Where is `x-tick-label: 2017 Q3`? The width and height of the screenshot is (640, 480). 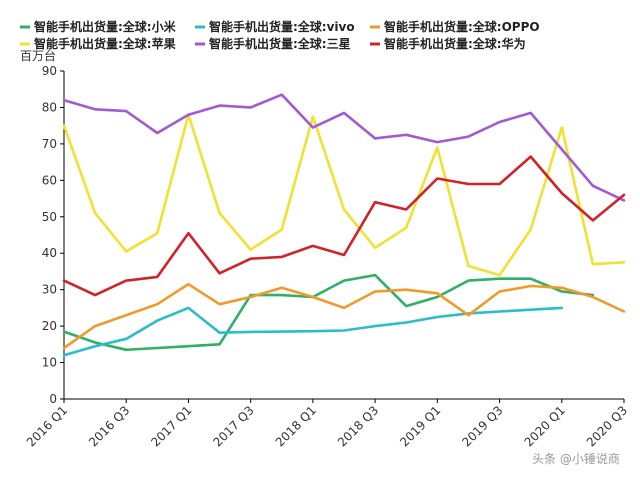
x-tick-label: 2017 Q3 is located at coordinates (234, 426).